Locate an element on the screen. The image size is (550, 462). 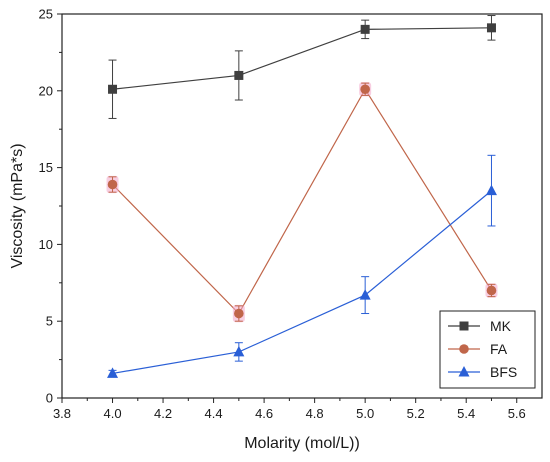
x-tick-label: 3.8 is located at coordinates (62, 413).